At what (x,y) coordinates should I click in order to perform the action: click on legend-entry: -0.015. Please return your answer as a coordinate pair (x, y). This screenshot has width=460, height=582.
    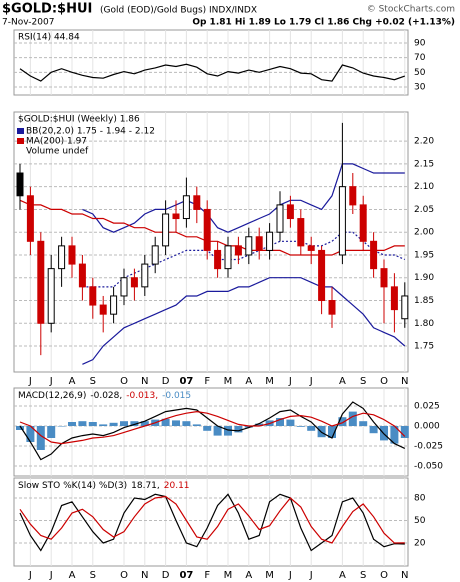
    Looking at the image, I should click on (176, 396).